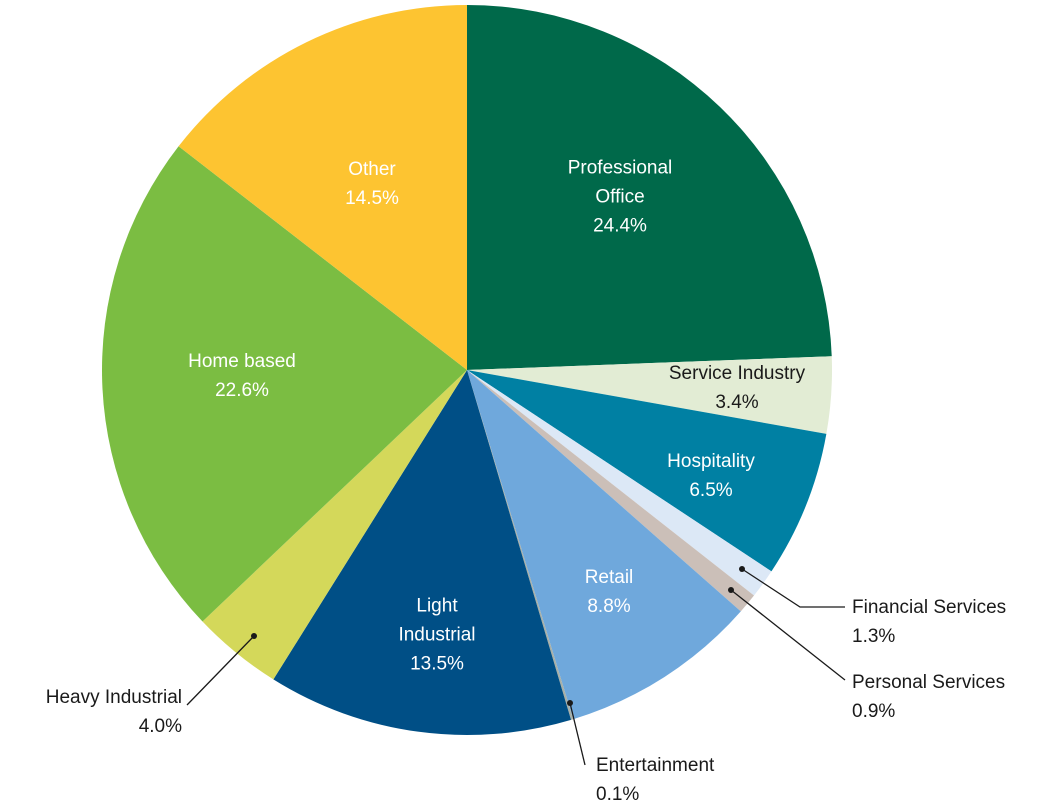  Describe the element at coordinates (372, 198) in the screenshot. I see `value-label: 14.5%` at that location.